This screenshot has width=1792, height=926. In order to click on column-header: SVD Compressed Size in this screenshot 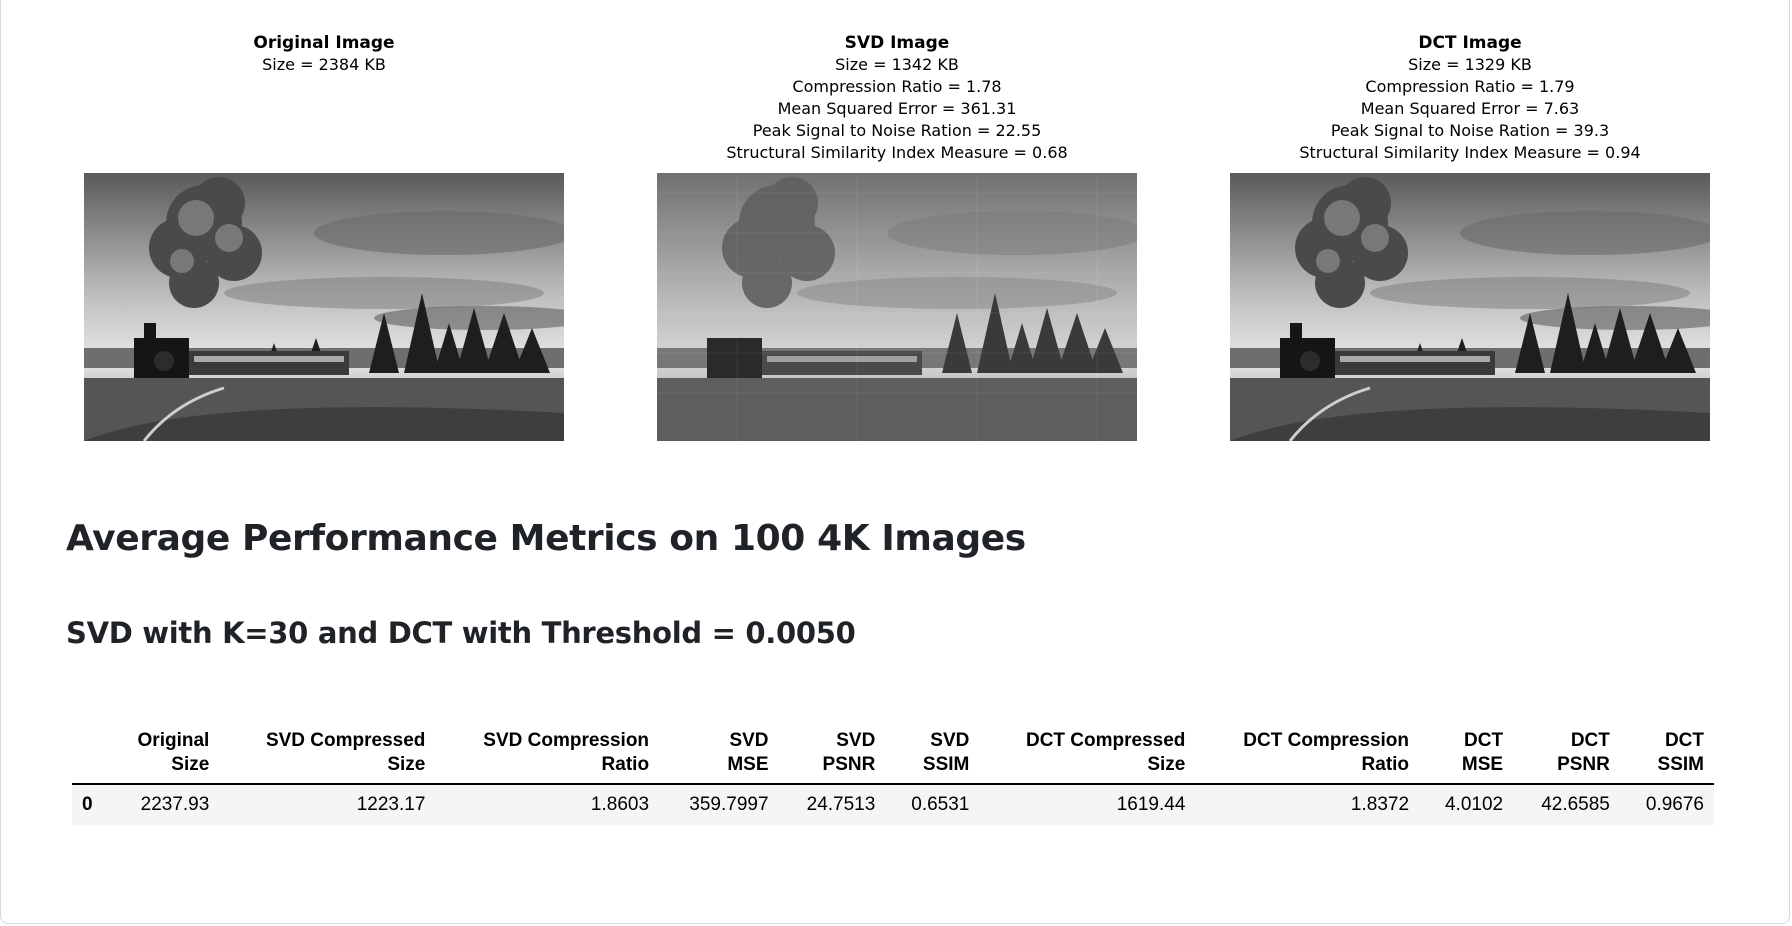, I will do `click(327, 755)`.